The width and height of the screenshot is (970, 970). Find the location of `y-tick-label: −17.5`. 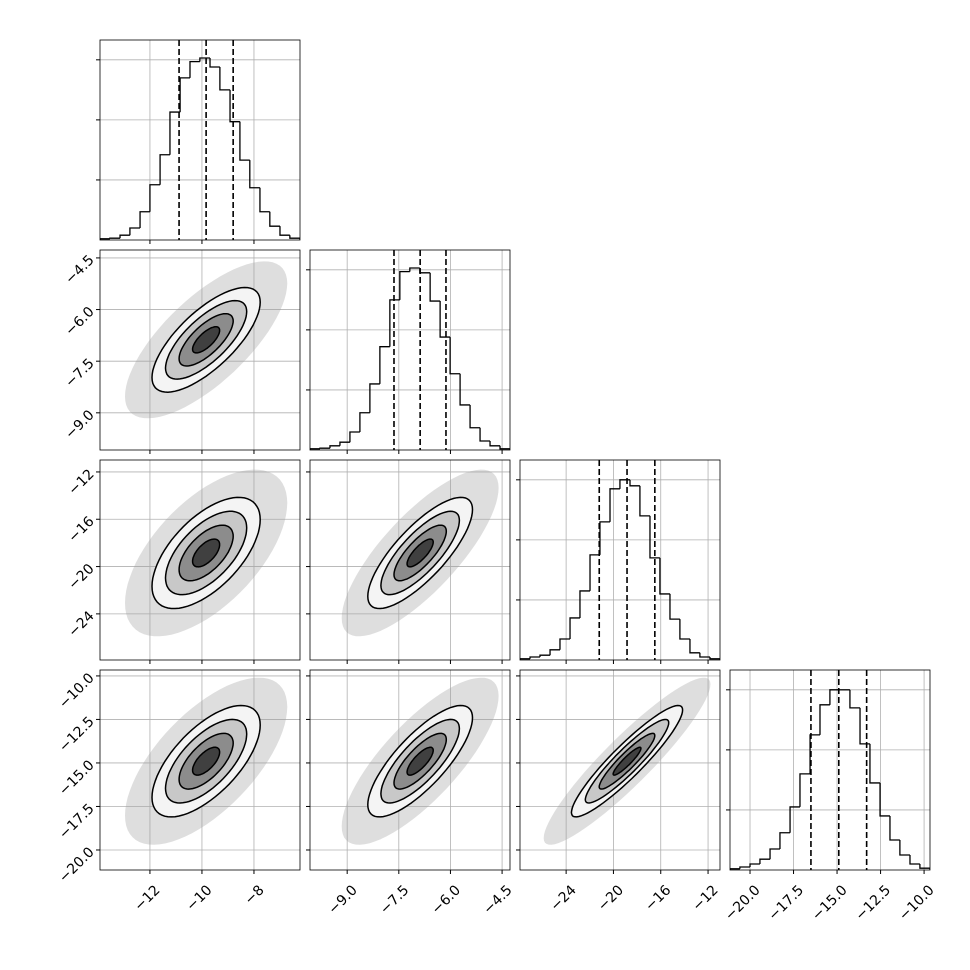

y-tick-label: −17.5 is located at coordinates (77, 822).